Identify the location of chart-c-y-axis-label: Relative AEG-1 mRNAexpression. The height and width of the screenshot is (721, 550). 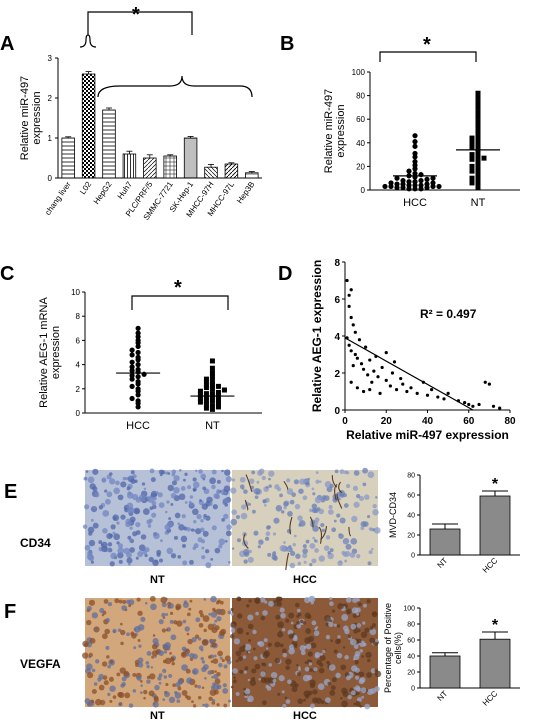
(50, 352).